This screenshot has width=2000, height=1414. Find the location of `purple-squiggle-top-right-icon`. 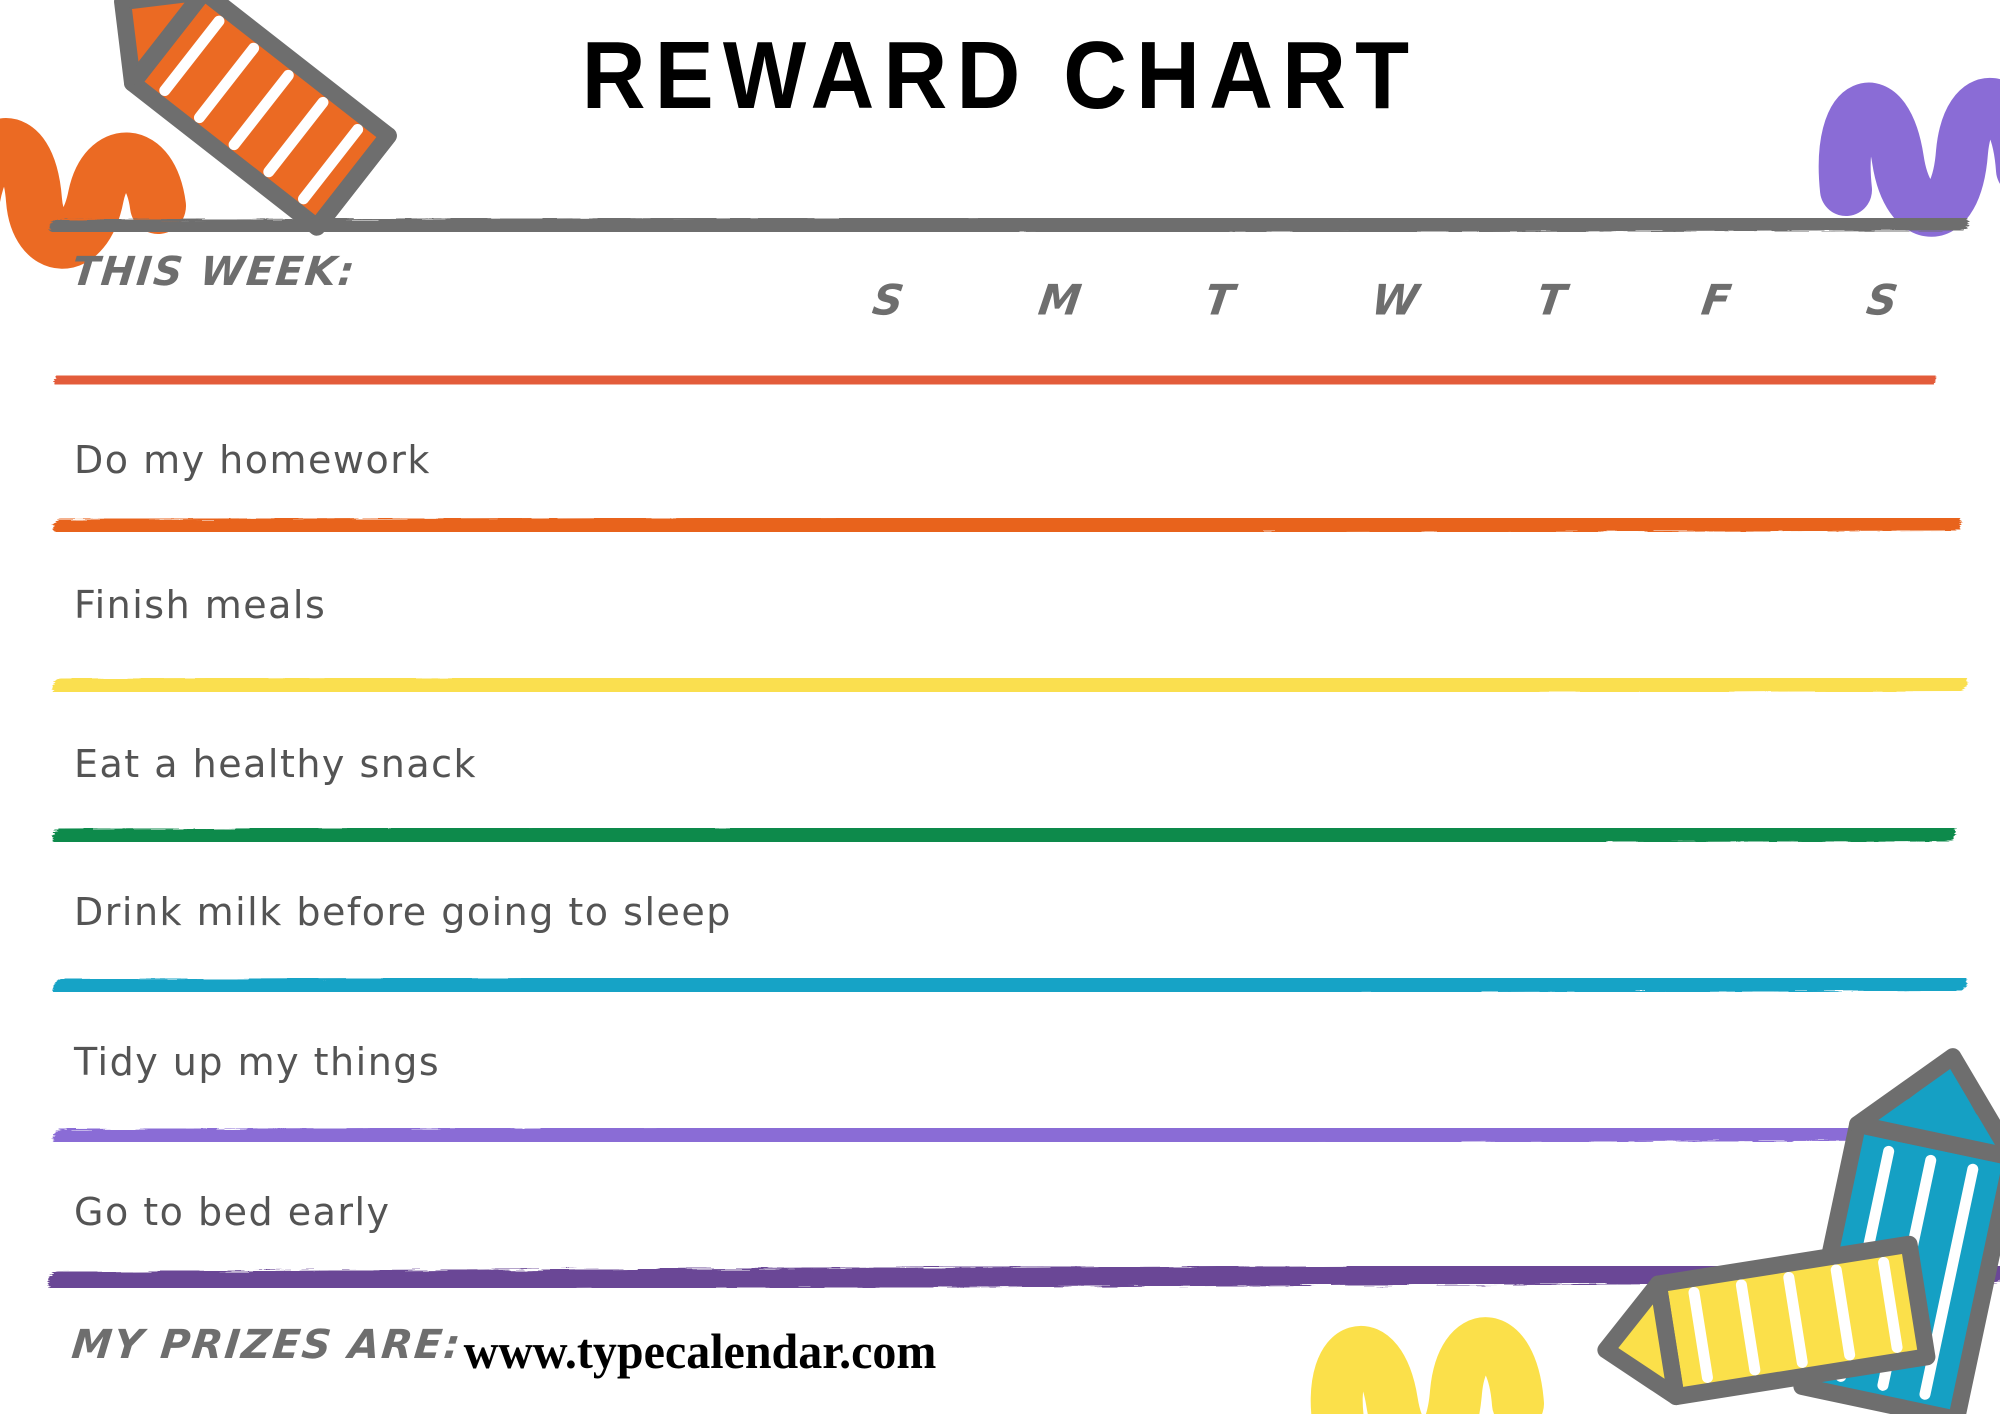

purple-squiggle-top-right-icon is located at coordinates (1909, 157).